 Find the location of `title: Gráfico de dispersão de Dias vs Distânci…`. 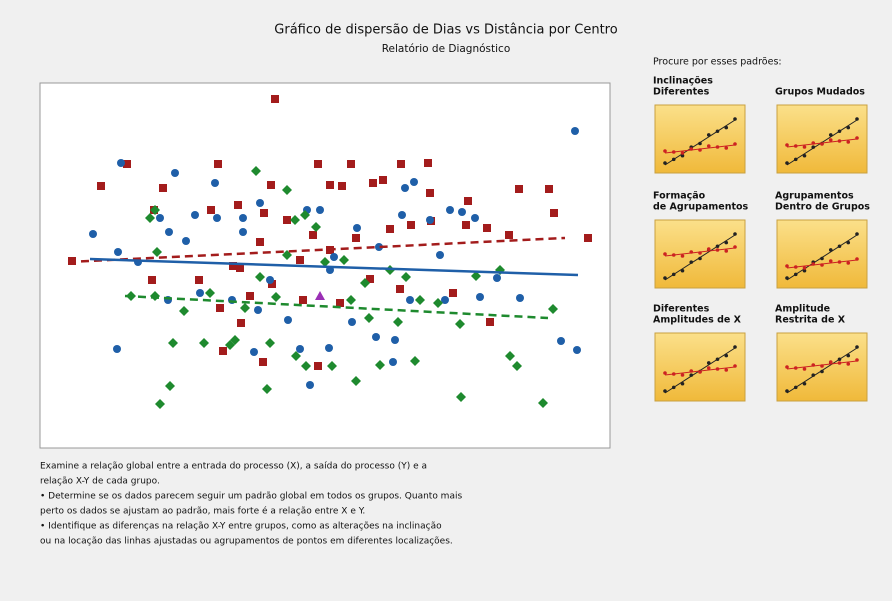

title: Gráfico de dispersão de Dias vs Distânci… is located at coordinates (445, 30).